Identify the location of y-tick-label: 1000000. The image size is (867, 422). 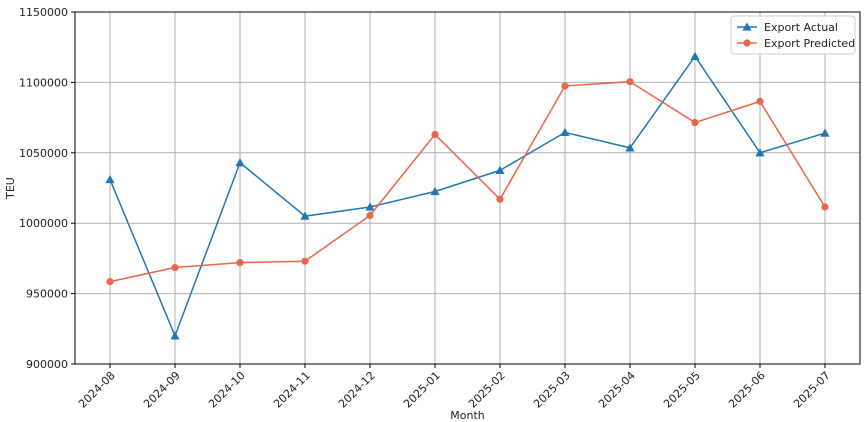
(43, 223).